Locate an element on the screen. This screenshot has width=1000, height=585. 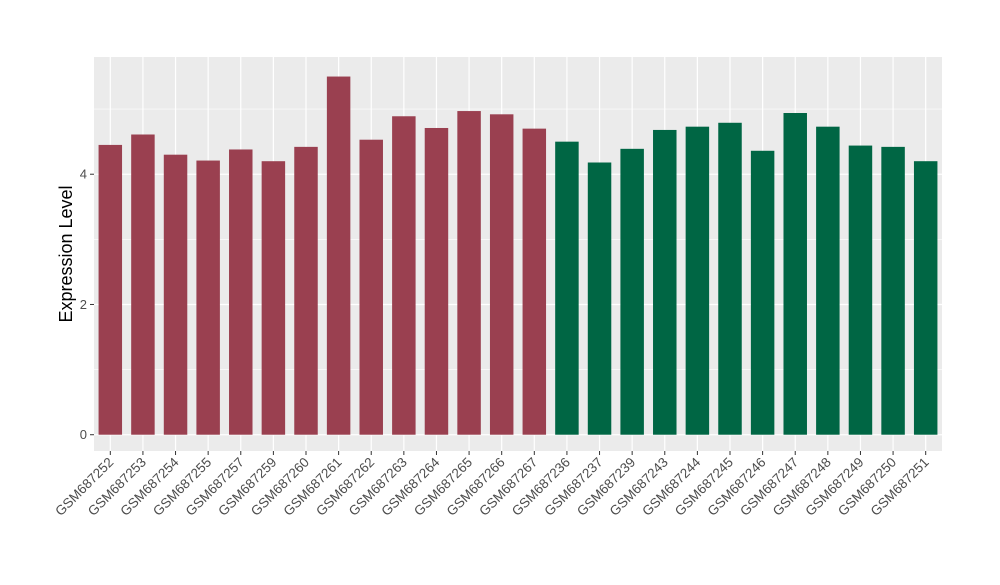
bar-GSM687260 is located at coordinates (306, 290).